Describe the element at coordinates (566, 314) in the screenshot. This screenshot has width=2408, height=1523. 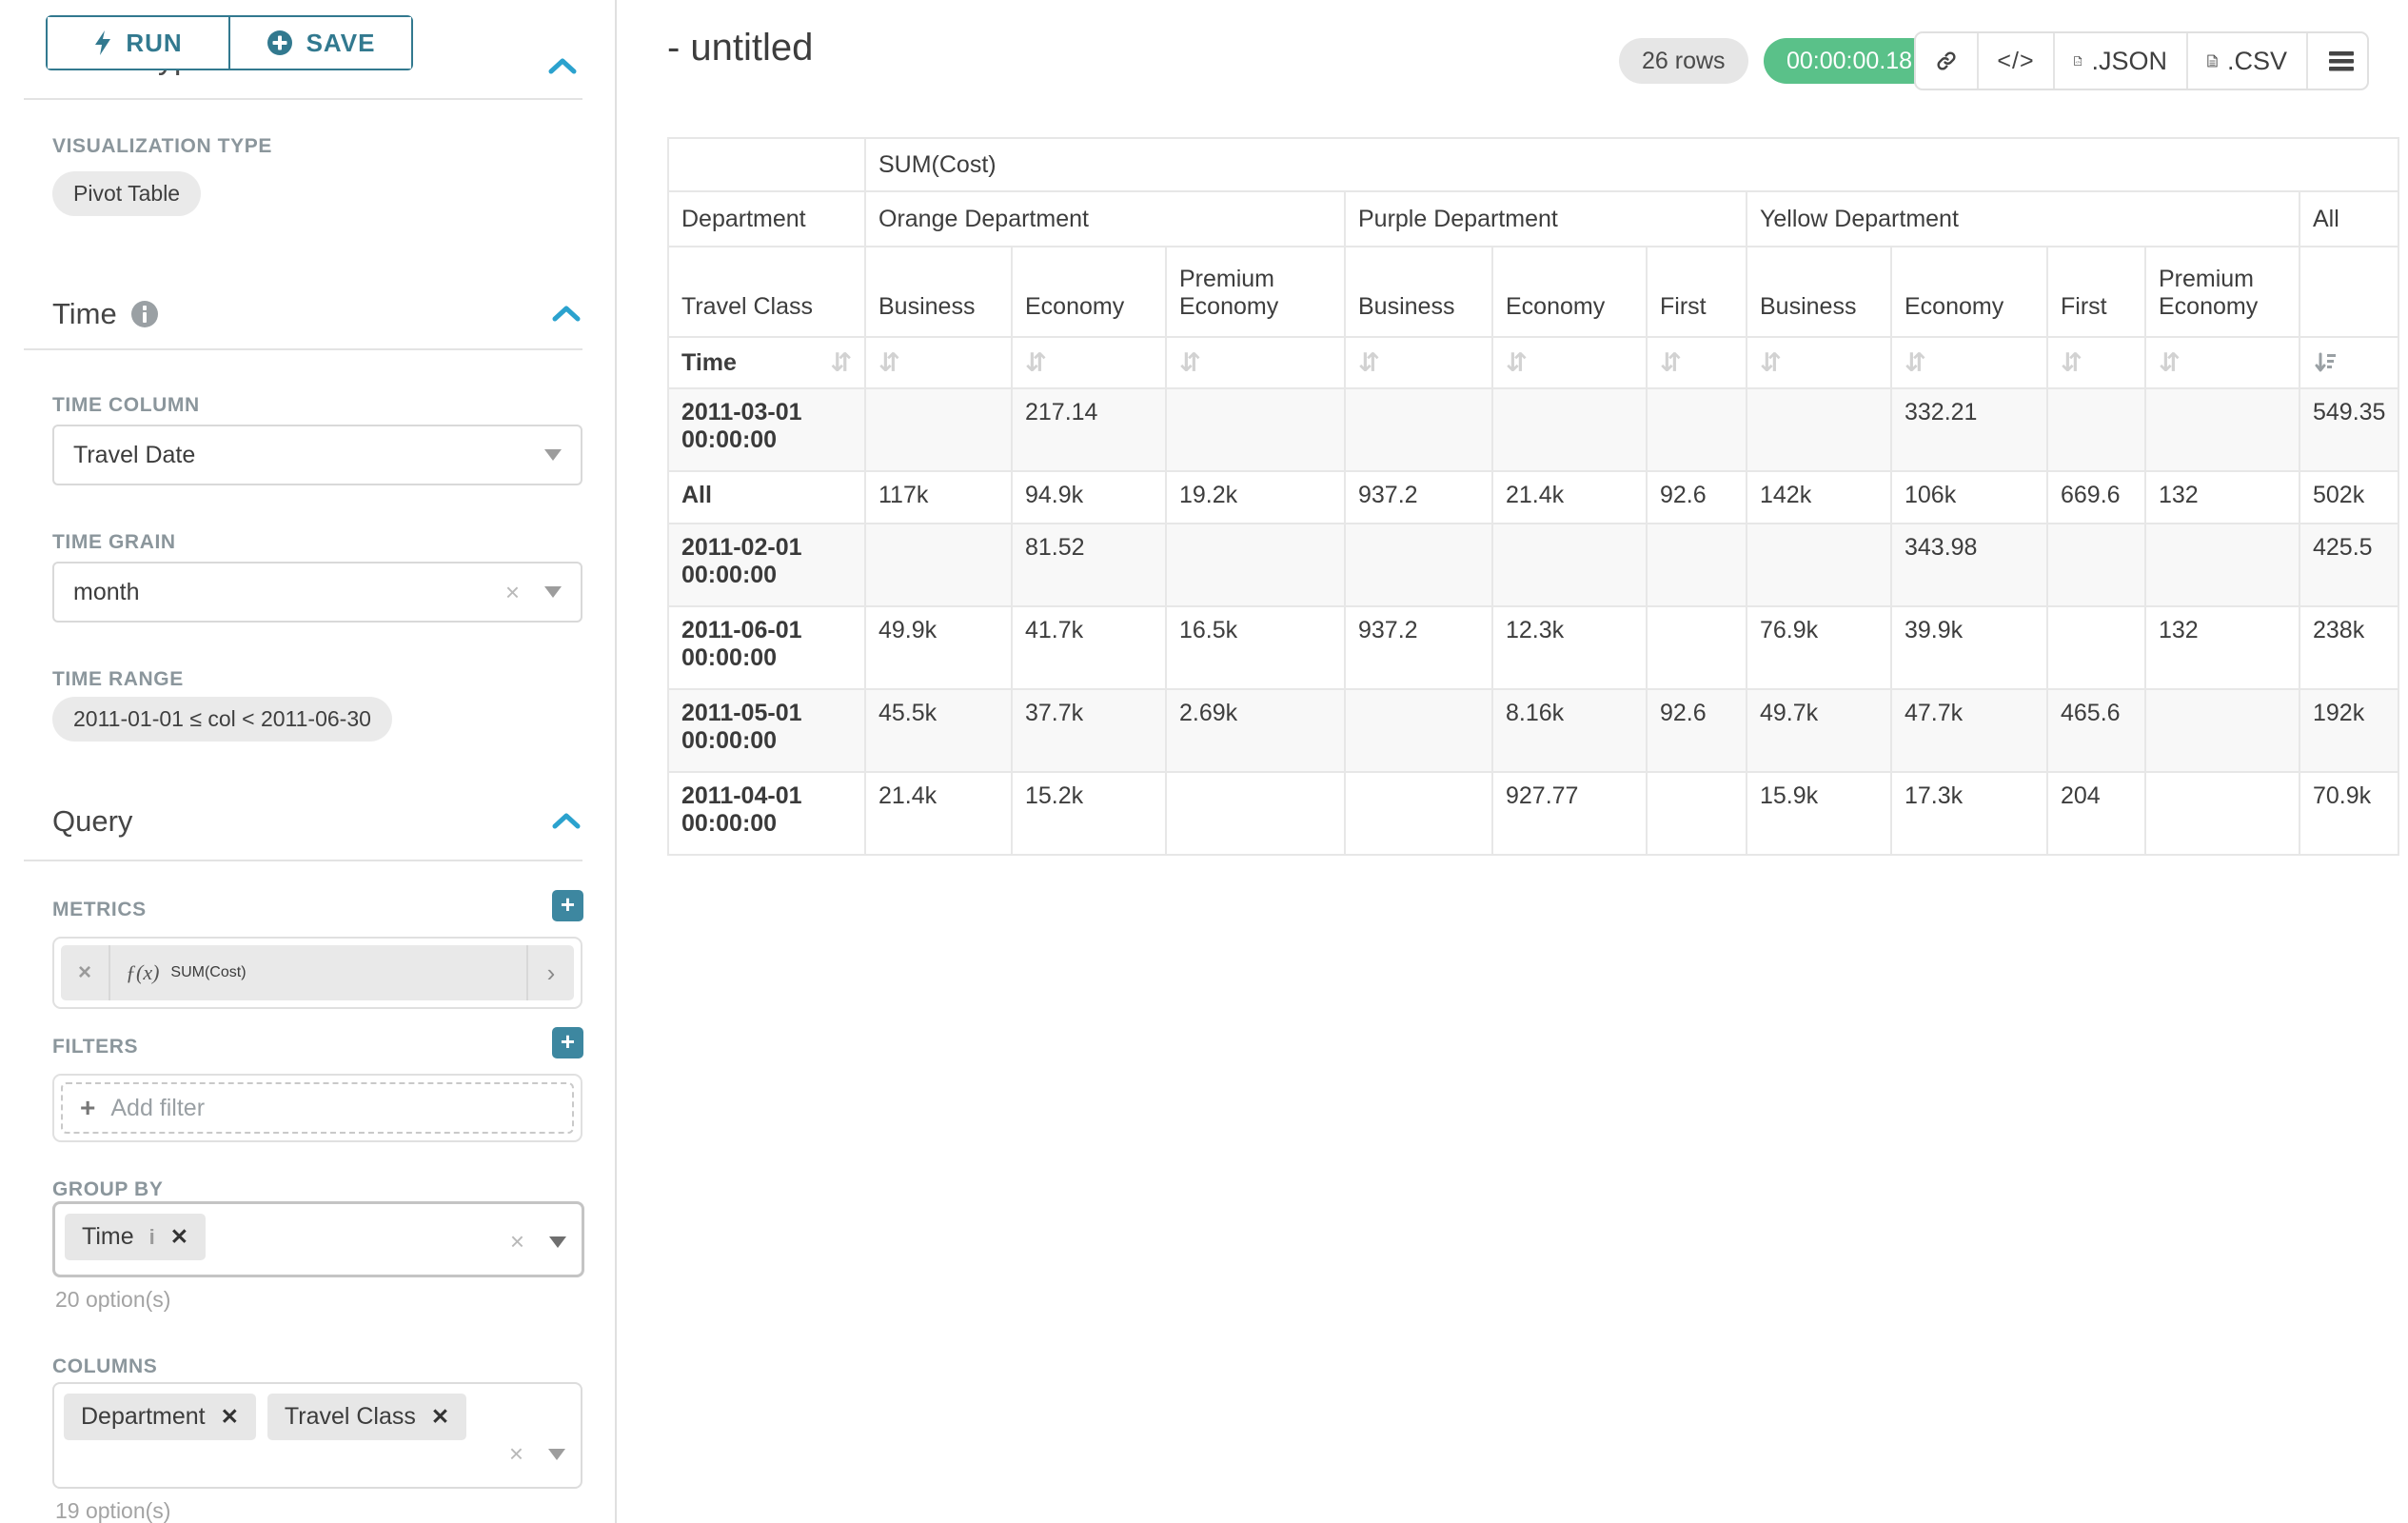
I see `time-section-collapse-caret-icon` at that location.